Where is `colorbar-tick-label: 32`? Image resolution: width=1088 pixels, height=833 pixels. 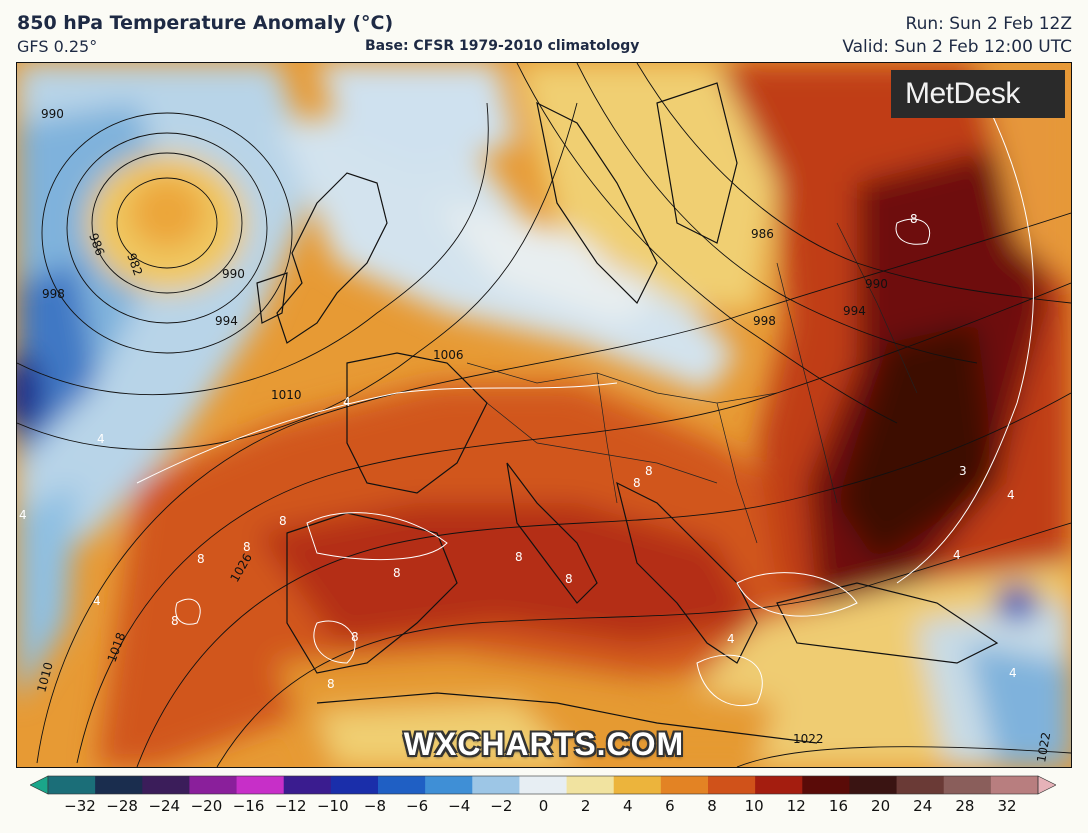
colorbar-tick-label: 32 is located at coordinates (1007, 806).